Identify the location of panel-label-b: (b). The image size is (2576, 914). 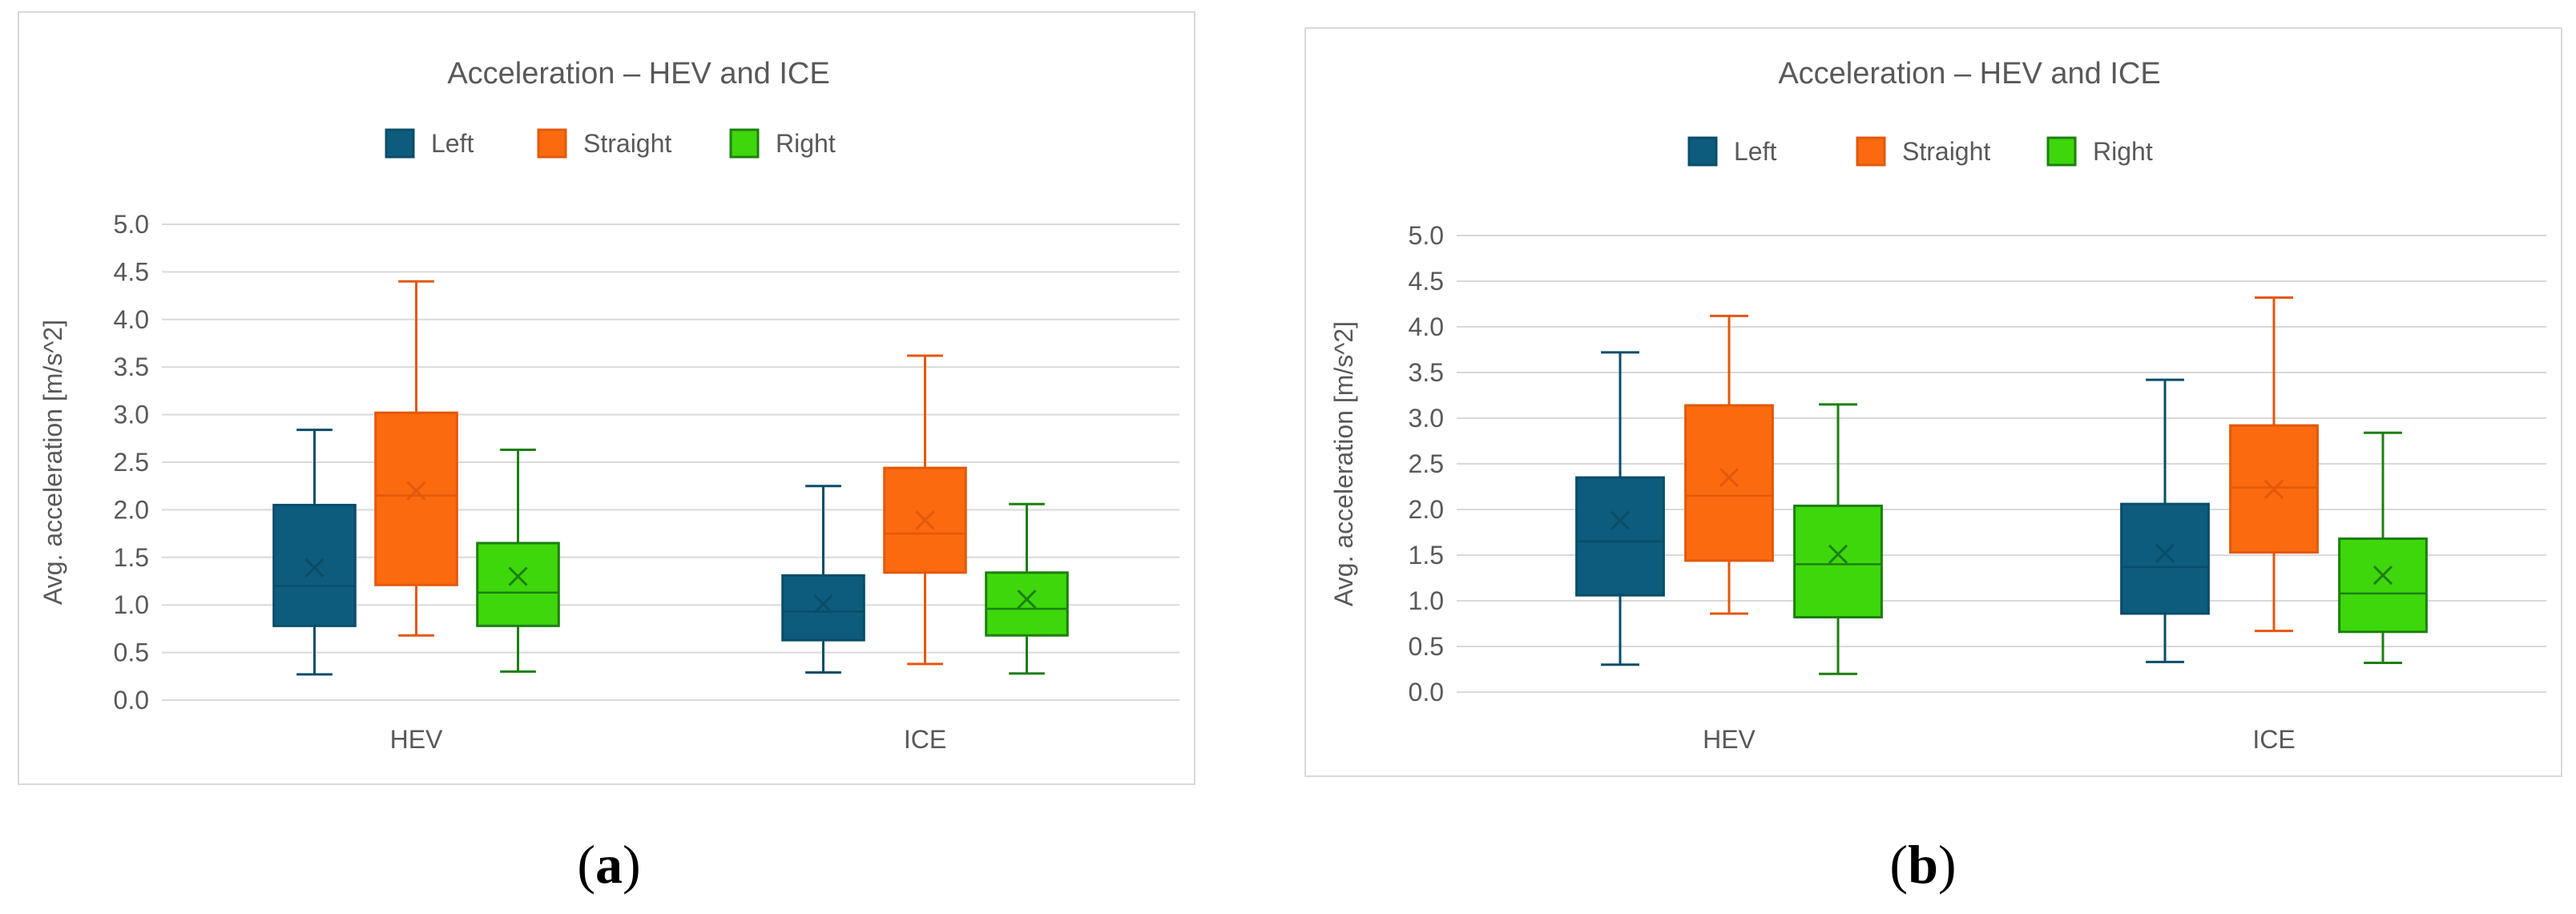
(1923, 865).